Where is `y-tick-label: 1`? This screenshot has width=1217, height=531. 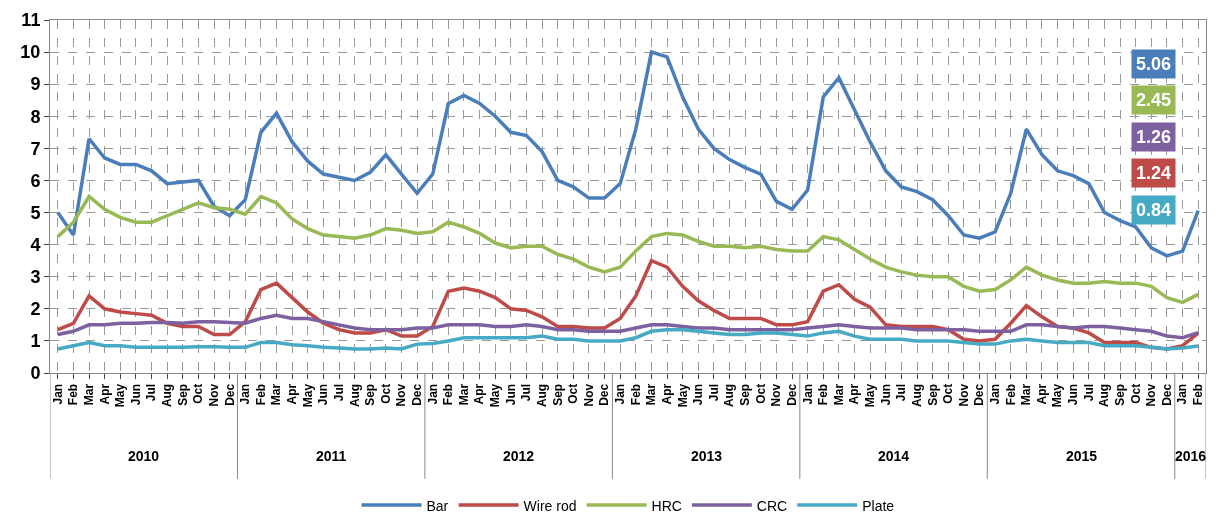 y-tick-label: 1 is located at coordinates (35, 341).